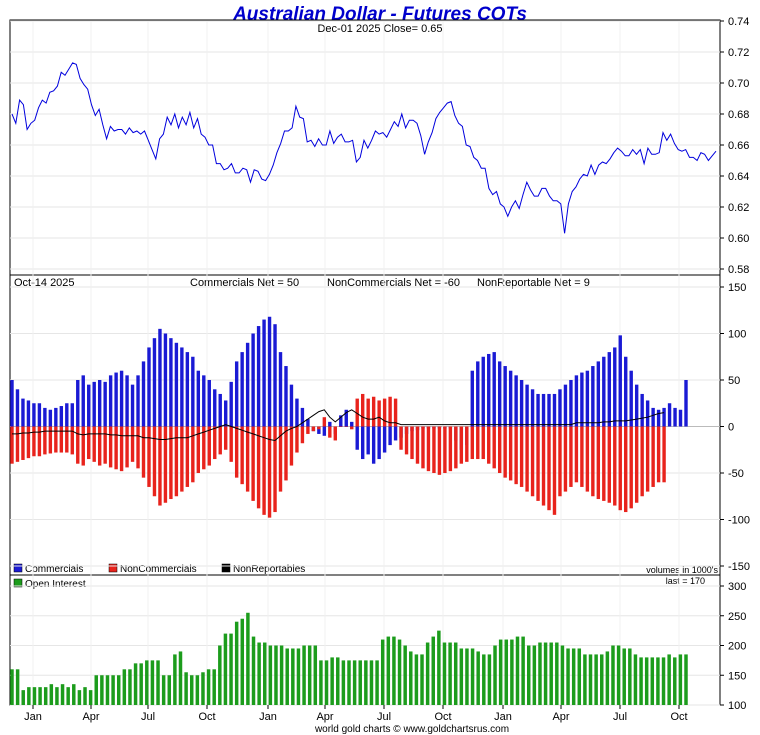  Describe the element at coordinates (244, 283) in the screenshot. I see `commercials-net: Commercials Net = 50` at that location.